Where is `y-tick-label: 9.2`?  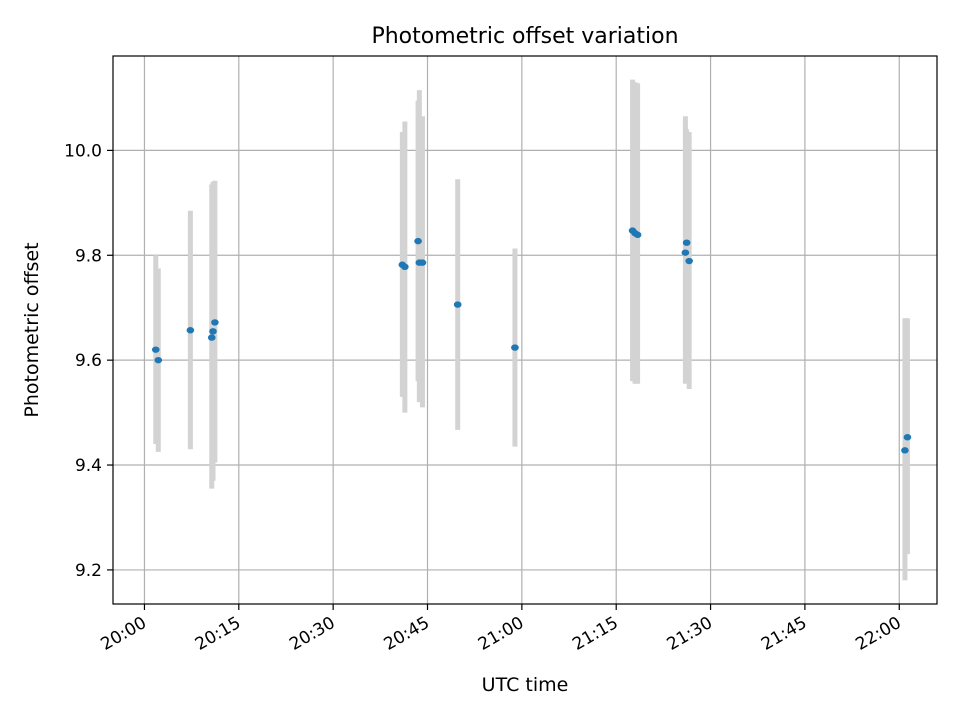
y-tick-label: 9.2 is located at coordinates (88, 571).